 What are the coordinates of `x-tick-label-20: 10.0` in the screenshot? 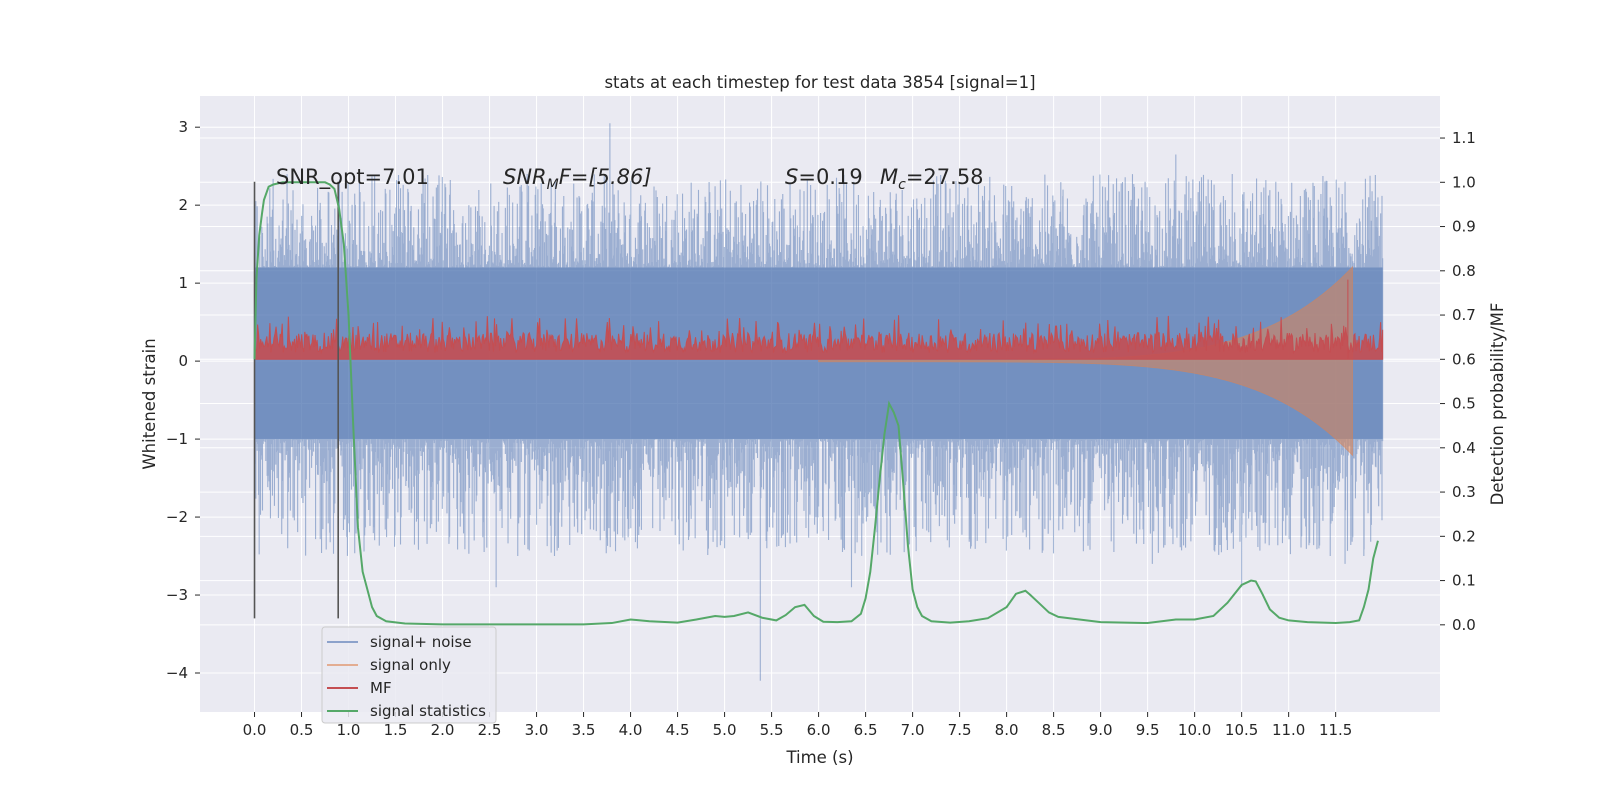 It's located at (1194, 730).